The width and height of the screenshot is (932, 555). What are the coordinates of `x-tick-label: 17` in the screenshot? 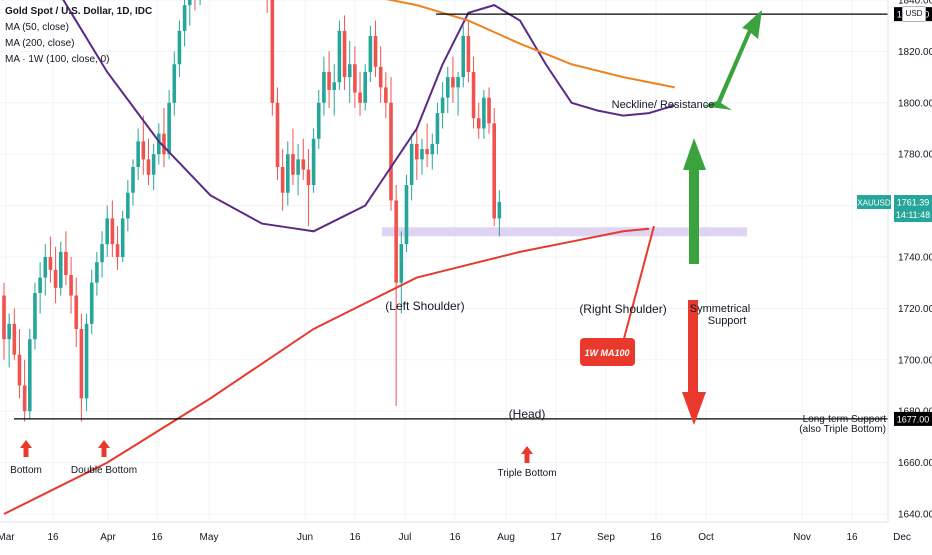 It's located at (556, 537).